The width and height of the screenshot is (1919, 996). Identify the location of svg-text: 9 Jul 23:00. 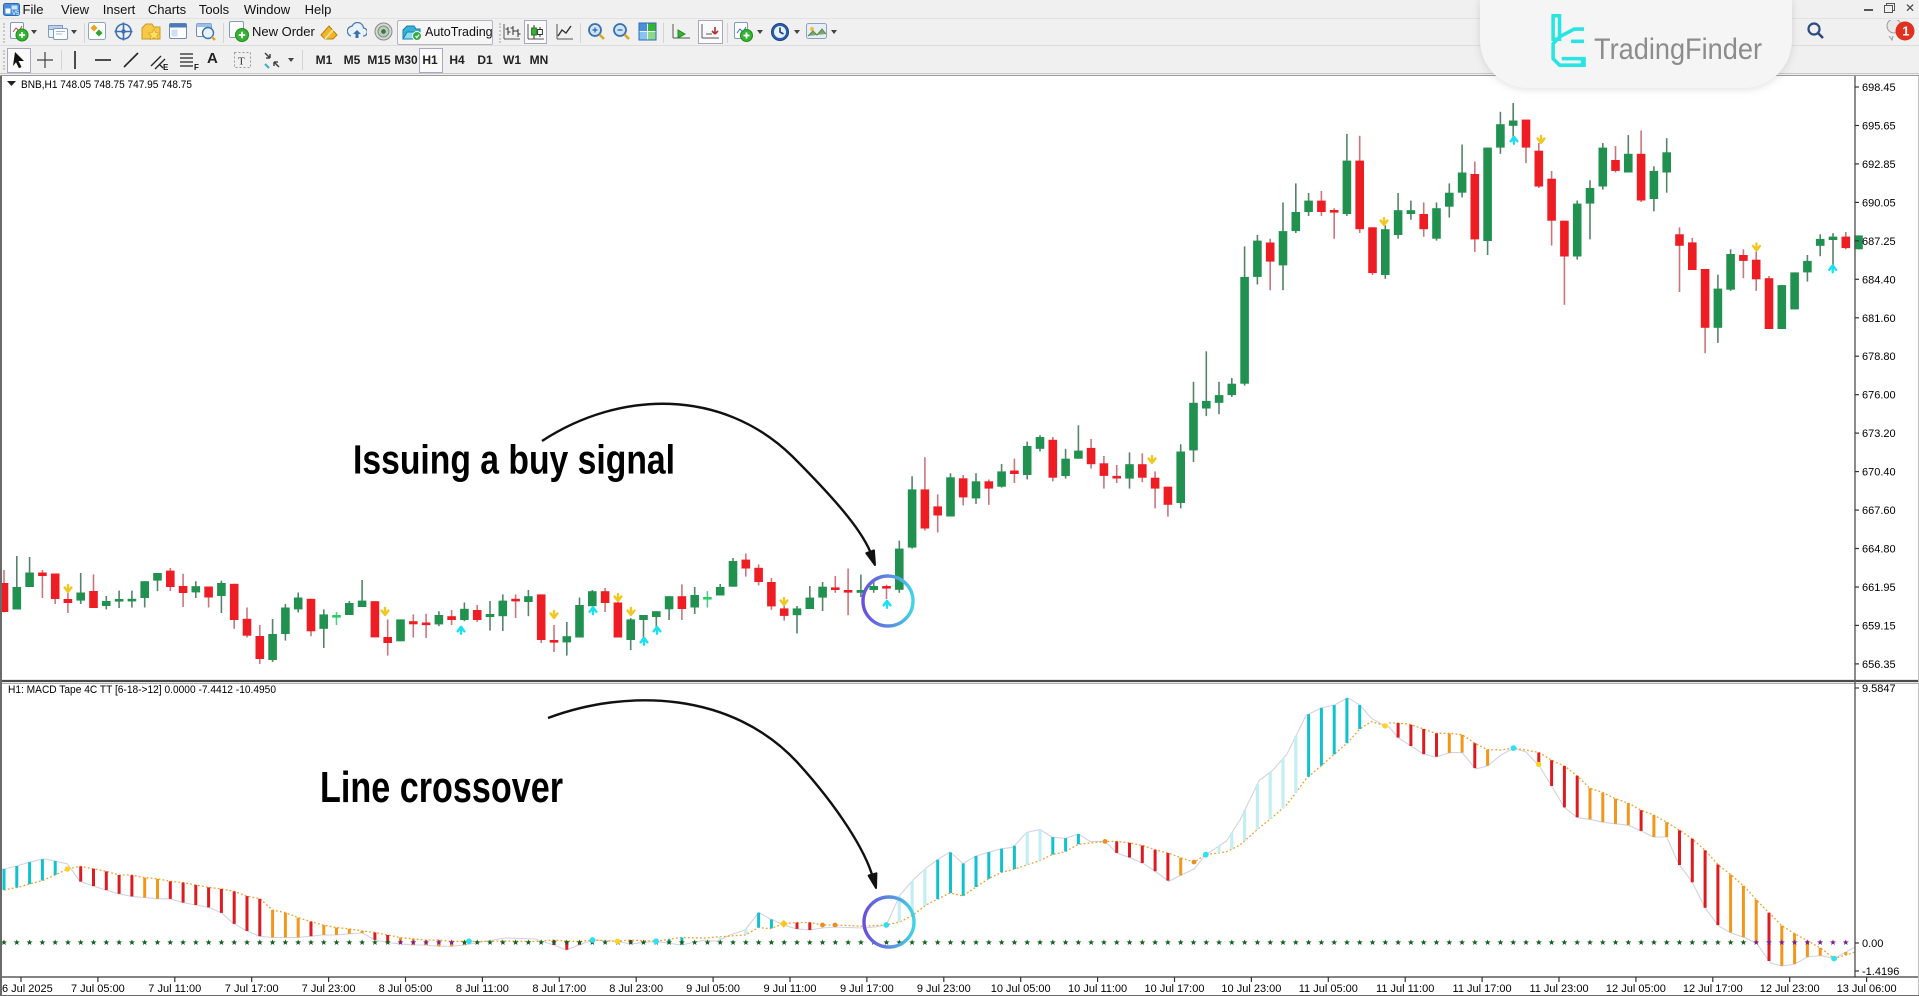
(944, 989).